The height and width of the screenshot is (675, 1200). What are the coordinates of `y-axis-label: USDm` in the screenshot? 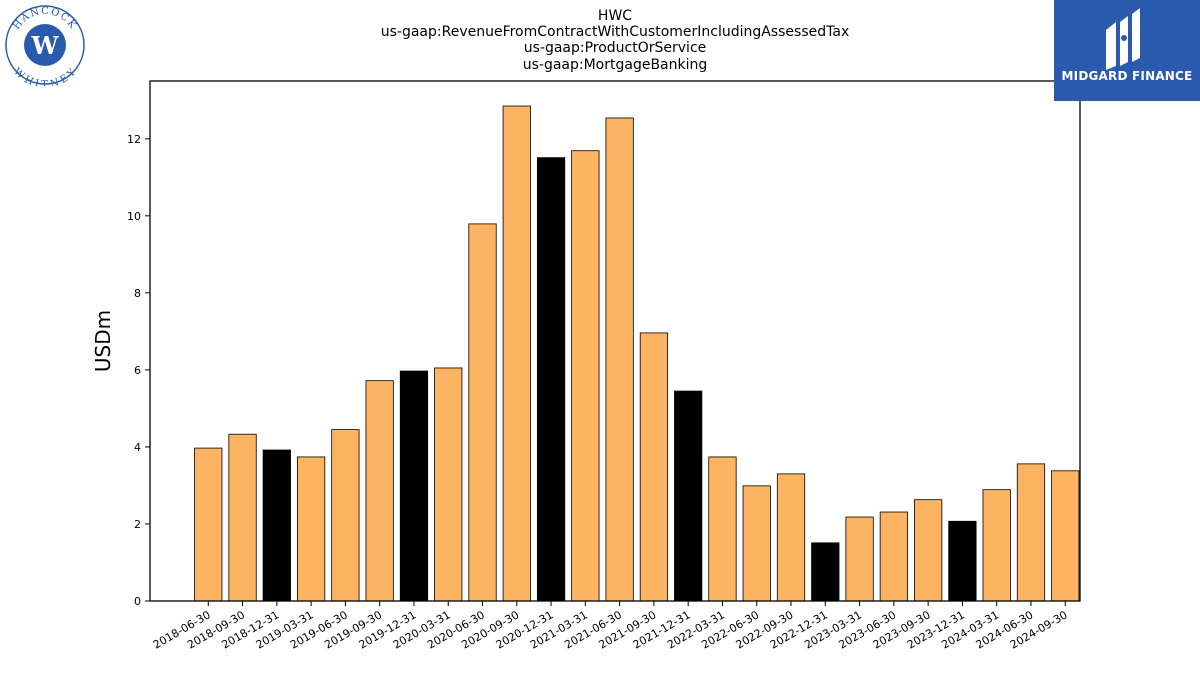 It's located at (103, 341).